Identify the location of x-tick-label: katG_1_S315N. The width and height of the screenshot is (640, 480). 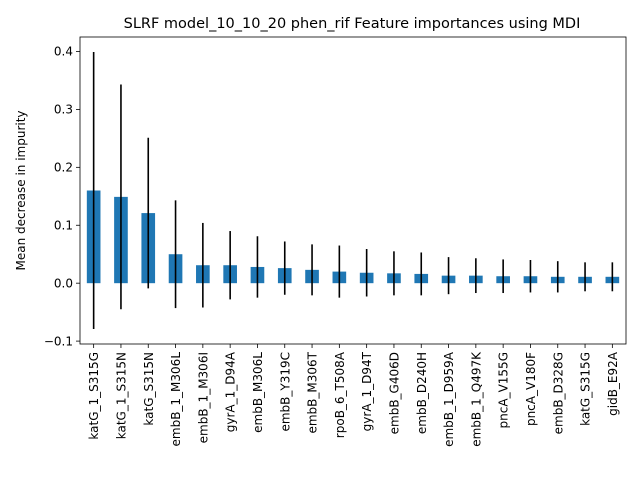
(121, 395).